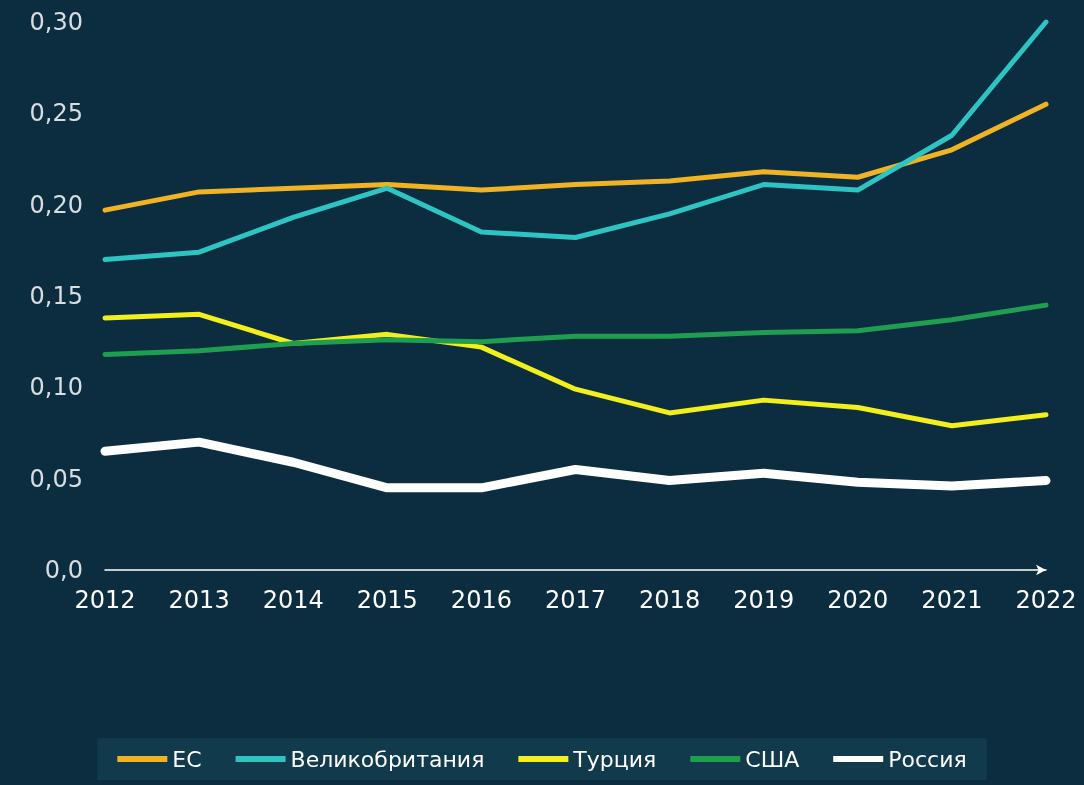 The image size is (1084, 785). I want to click on x-tick-label: 2012, so click(105, 600).